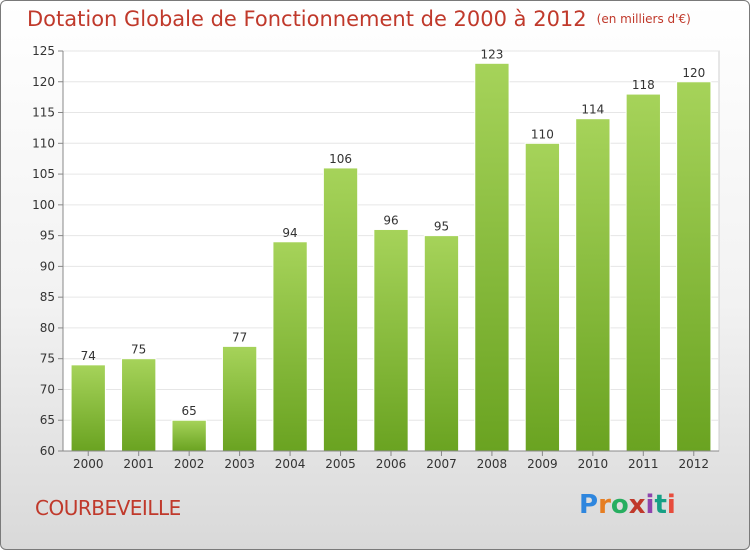 This screenshot has height=550, width=750. Describe the element at coordinates (390, 220) in the screenshot. I see `data-label: 96` at that location.